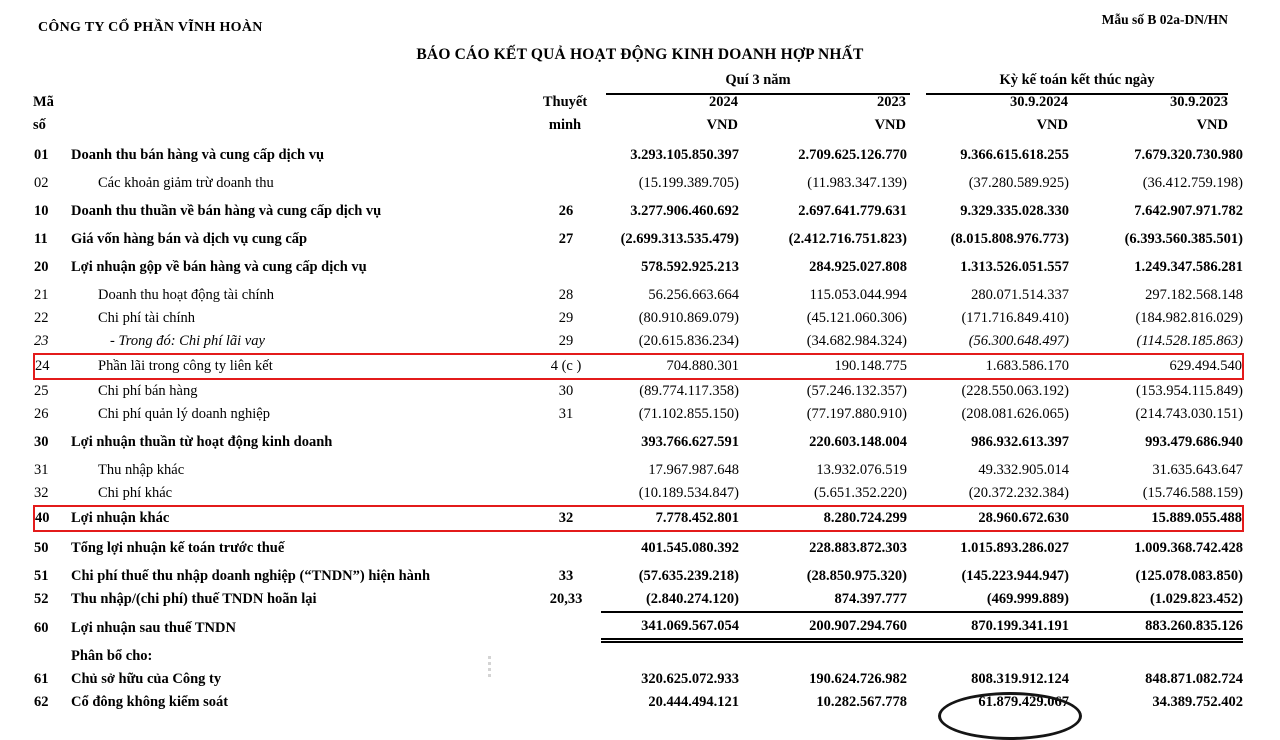 The image size is (1280, 740). What do you see at coordinates (1009, 239) in the screenshot?
I see `cell-value-ytd-2024: (8.015.808.976.773)` at bounding box center [1009, 239].